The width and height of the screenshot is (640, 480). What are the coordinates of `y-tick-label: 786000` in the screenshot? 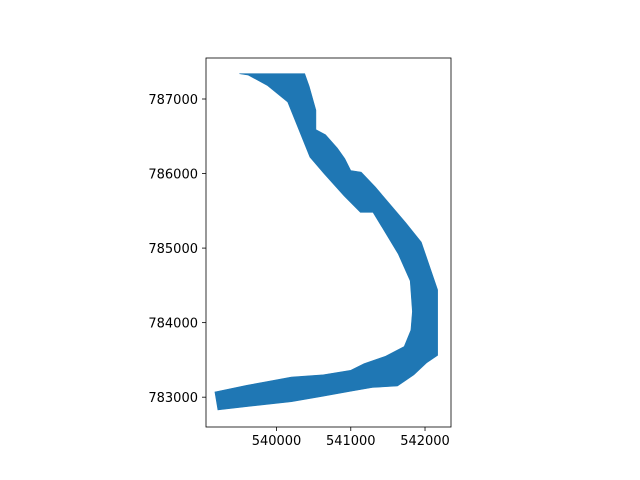 It's located at (173, 175).